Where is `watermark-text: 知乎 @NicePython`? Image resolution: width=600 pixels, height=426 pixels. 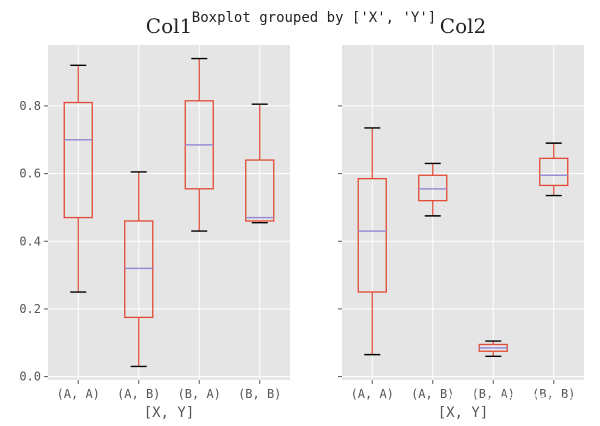
watermark-text: 知乎 @NicePython is located at coordinates (516, 400).